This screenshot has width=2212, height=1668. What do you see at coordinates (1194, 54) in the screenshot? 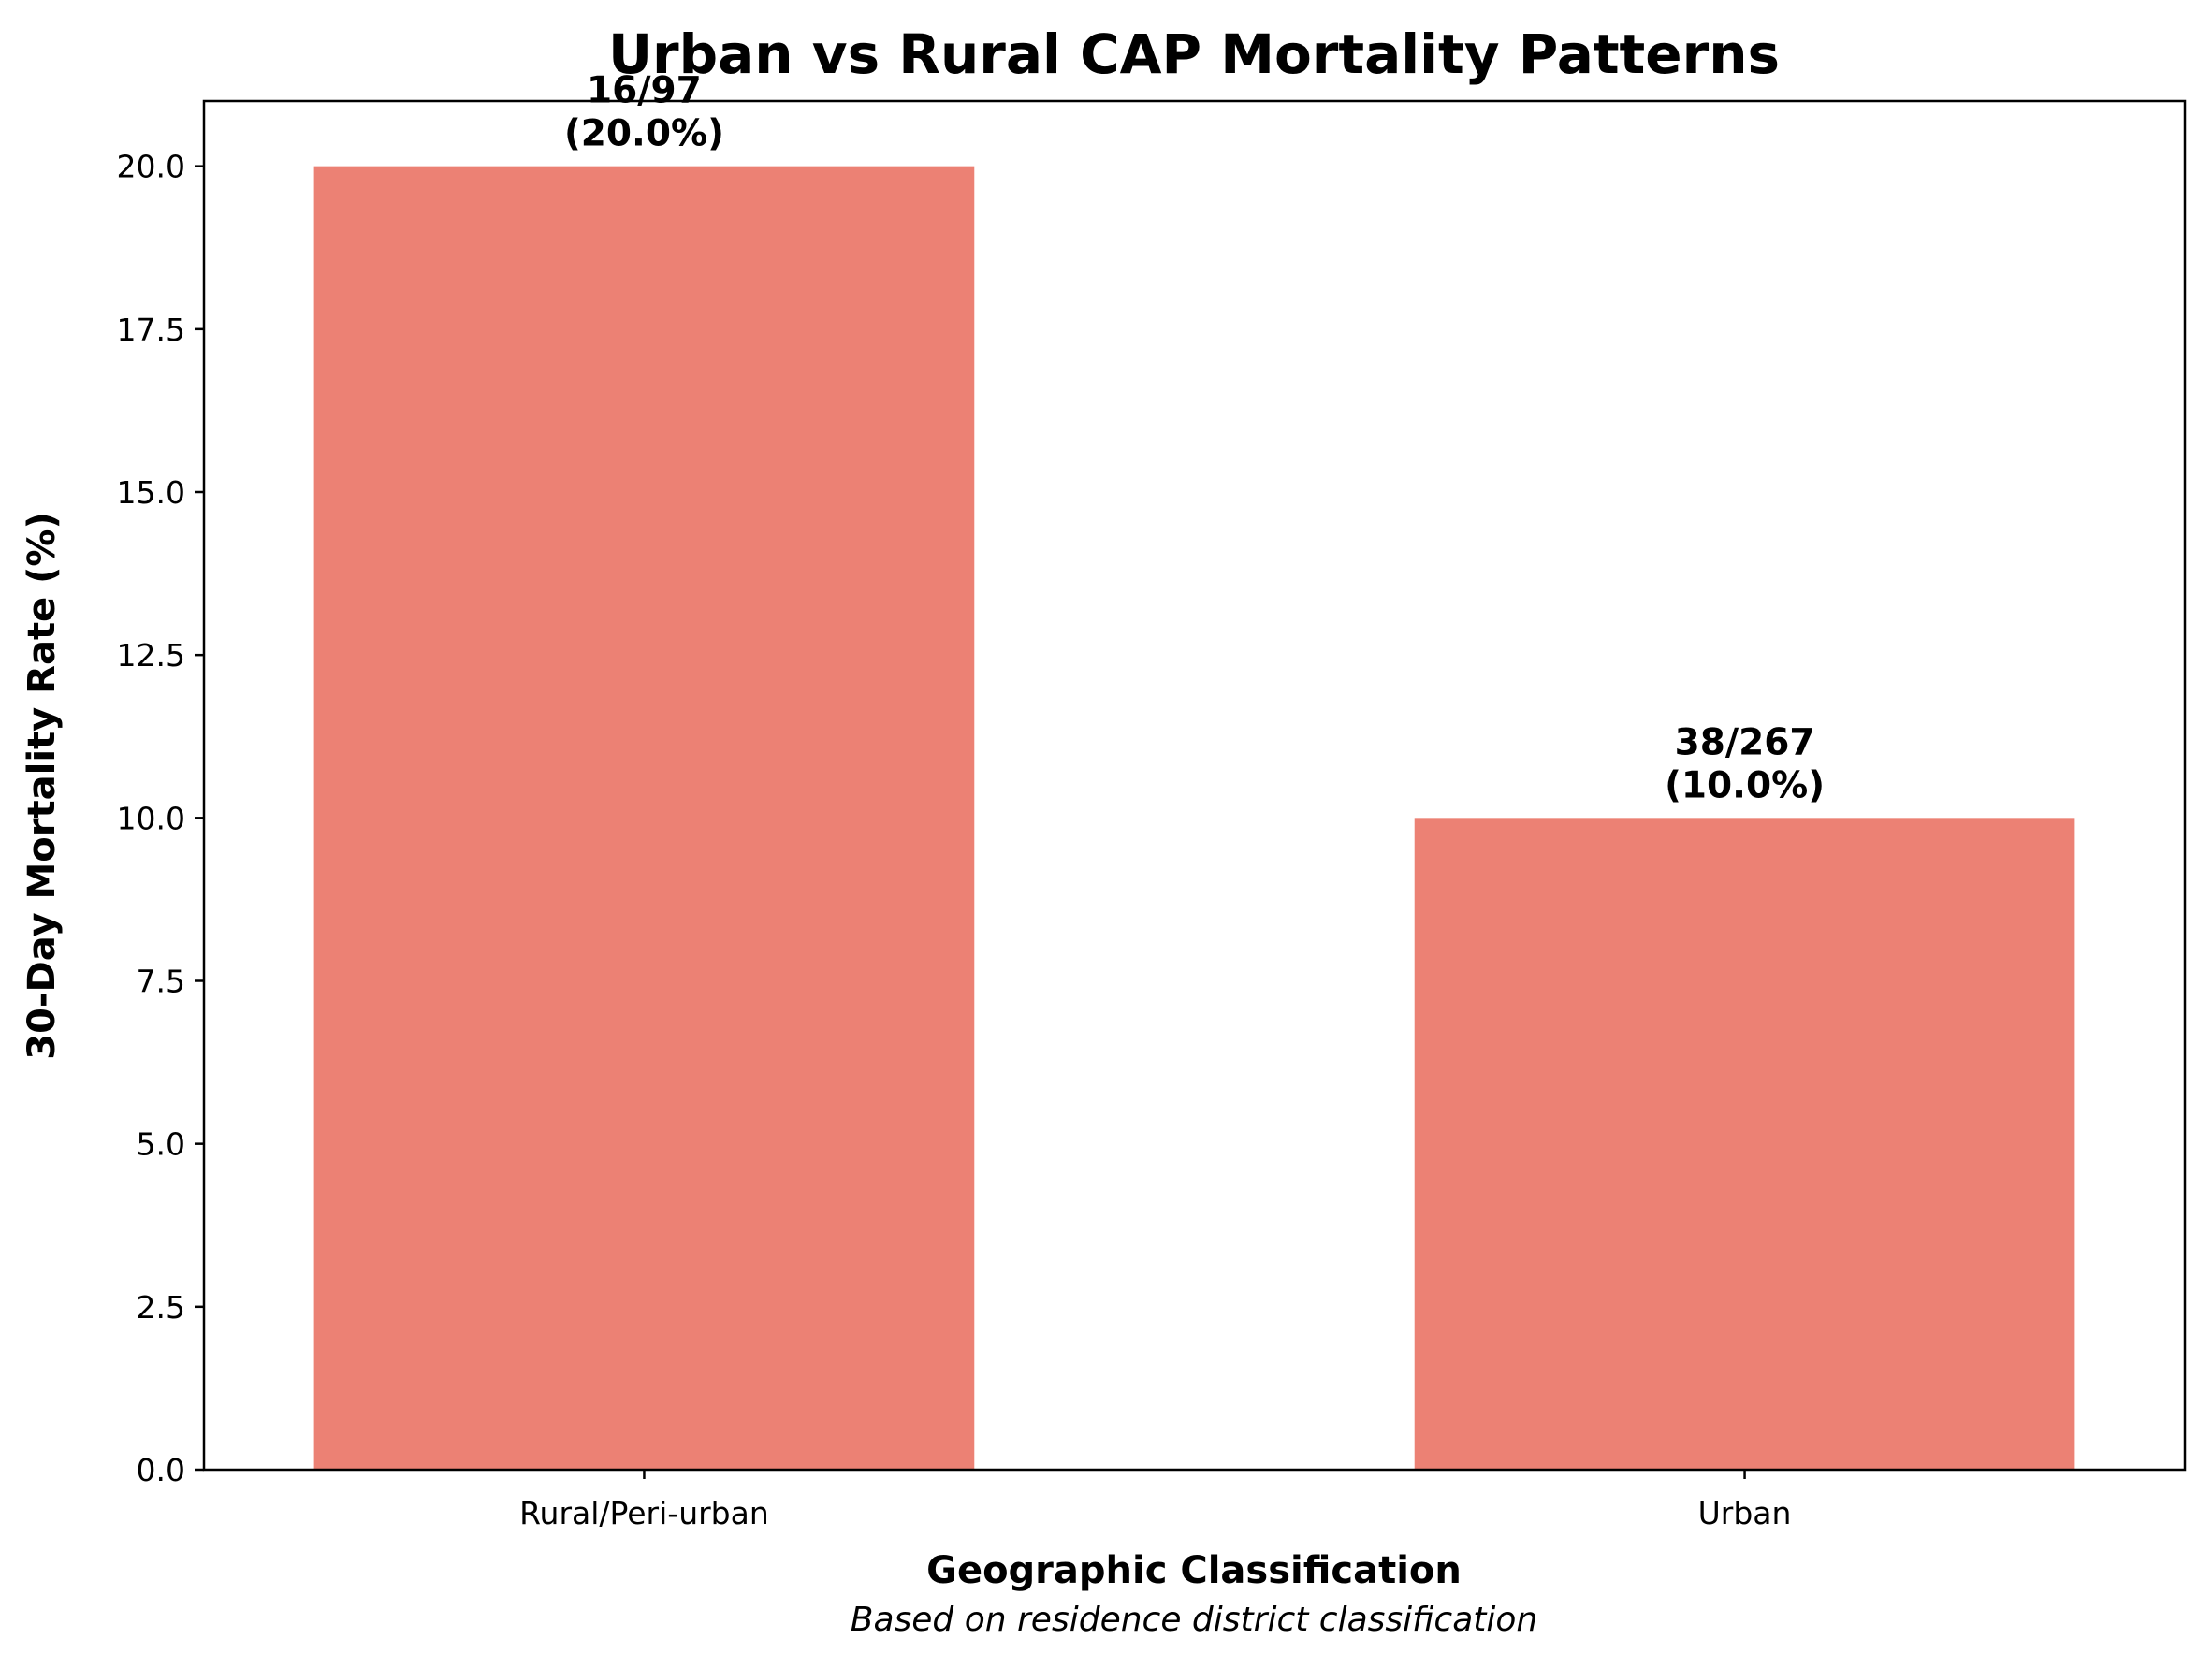
I see `chart-title: Urban vs Rural CAP Mortality Patterns` at bounding box center [1194, 54].